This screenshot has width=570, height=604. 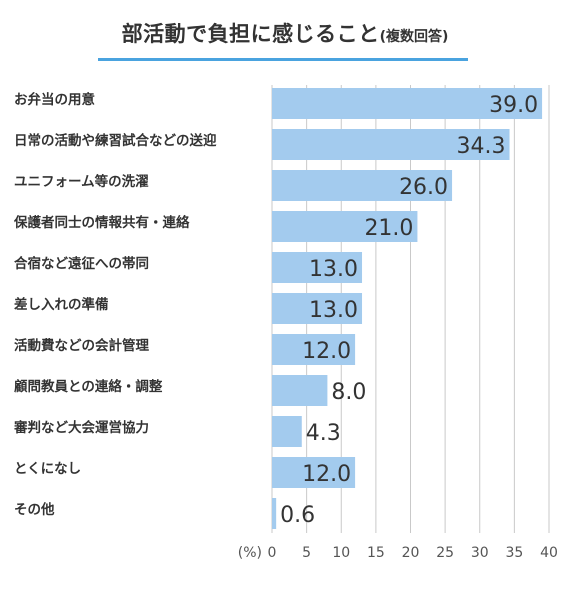 What do you see at coordinates (81, 181) in the screenshot?
I see `category-label: ユニフォーム等の洗濯` at bounding box center [81, 181].